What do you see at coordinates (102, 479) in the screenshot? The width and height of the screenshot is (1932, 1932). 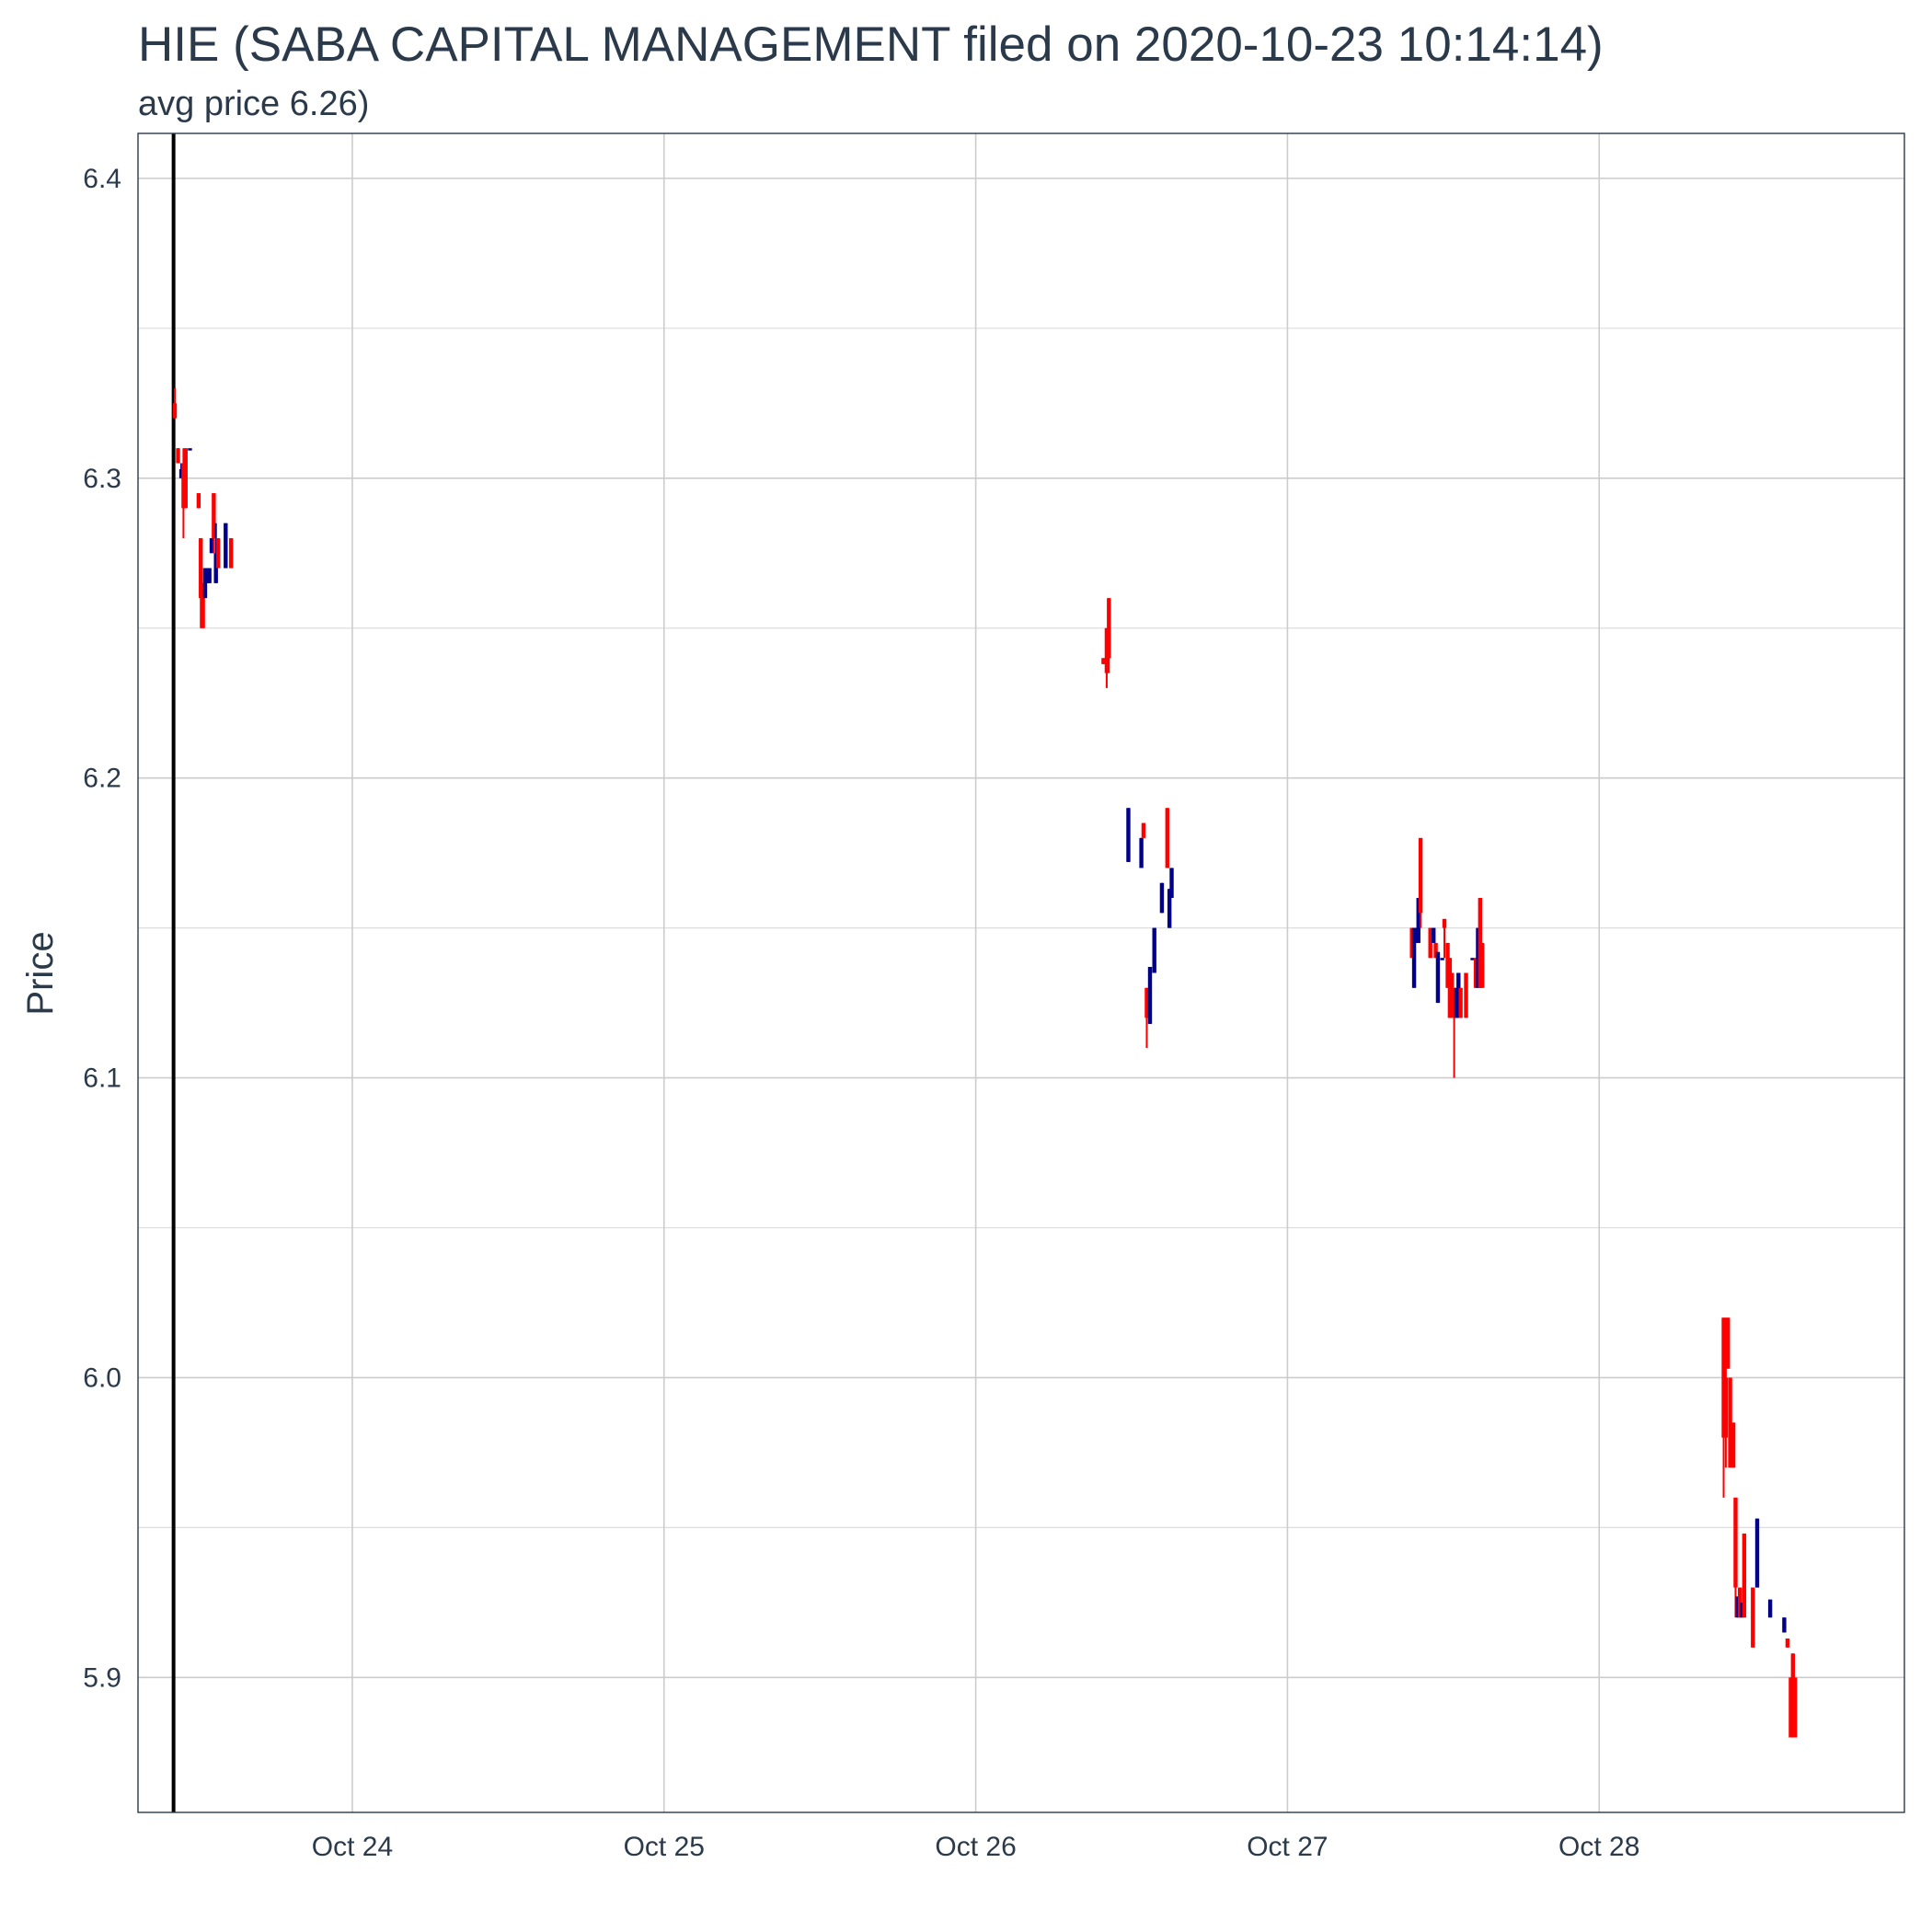 I see `y-tick-label: 6.3` at bounding box center [102, 479].